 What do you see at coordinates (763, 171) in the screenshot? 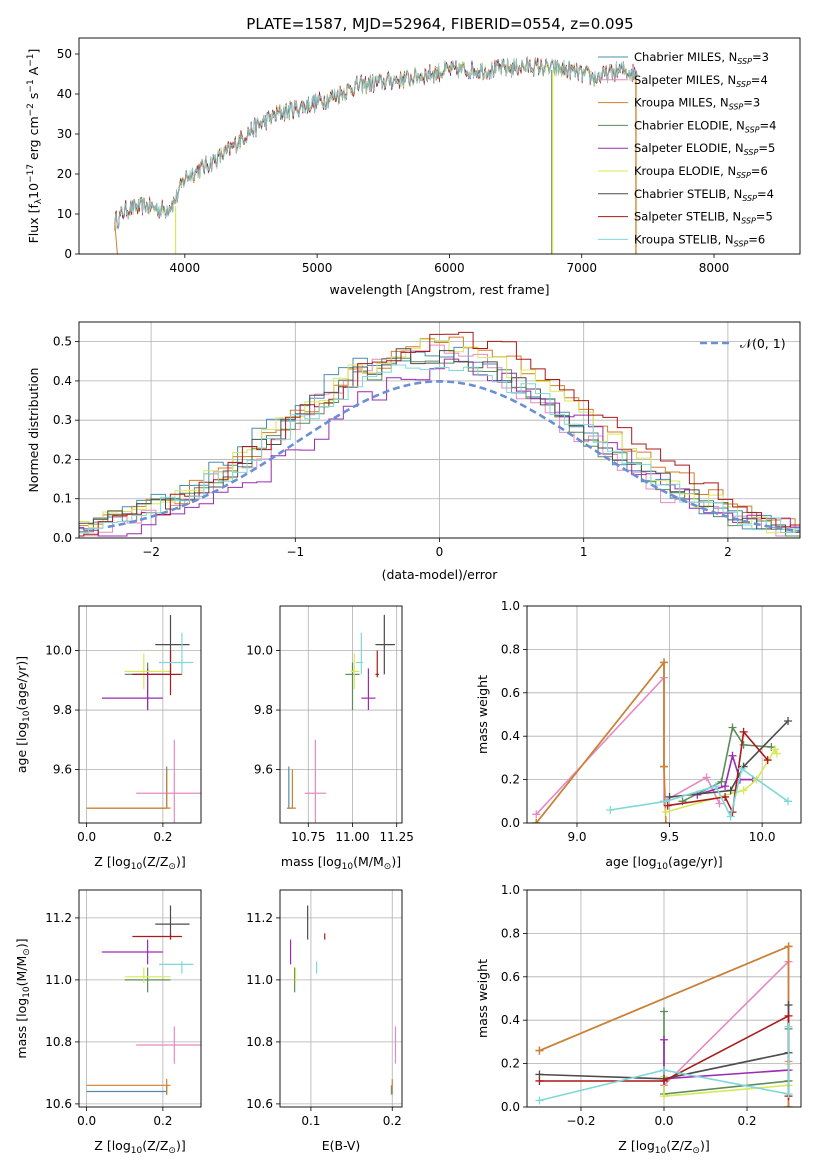
I see `legend-nssp-value: 6` at bounding box center [763, 171].